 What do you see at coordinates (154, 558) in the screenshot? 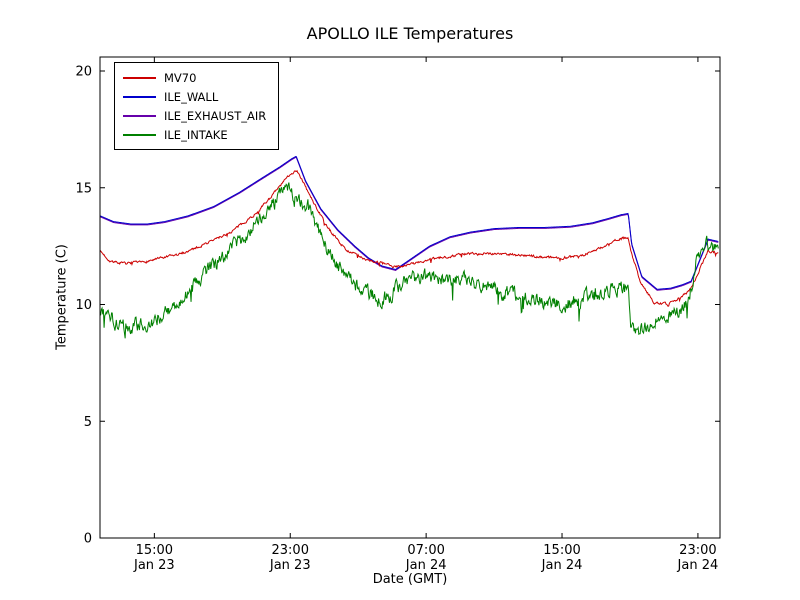
I see `x-tick-label: 15:00 Jan 23` at bounding box center [154, 558].